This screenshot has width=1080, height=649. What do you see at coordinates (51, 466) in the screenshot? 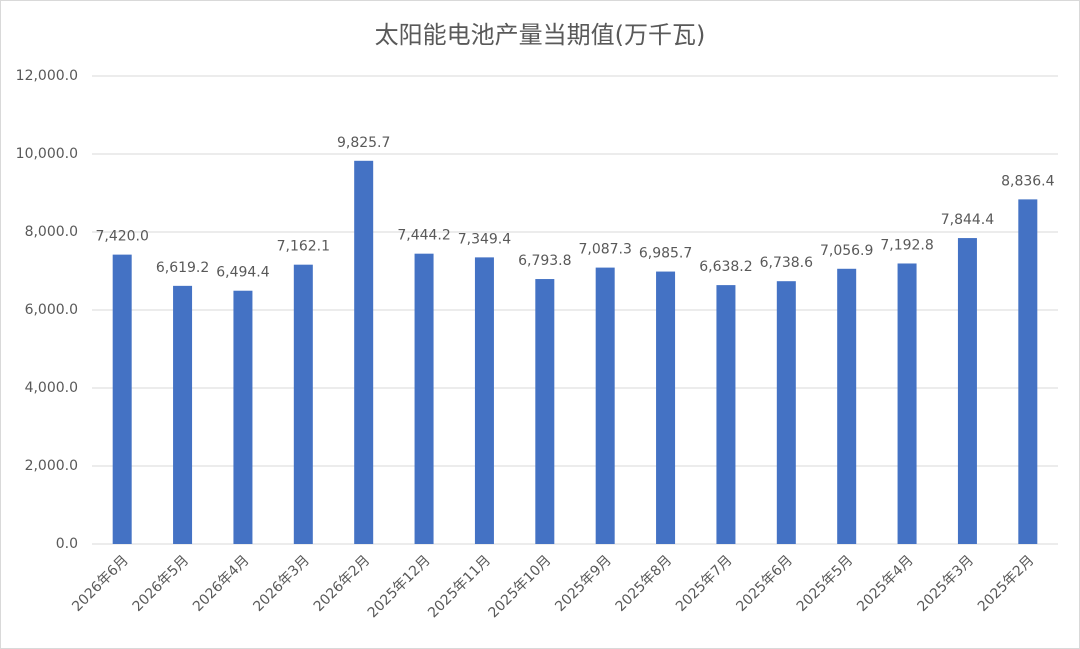
I see `y-tick-label: 2,000.0` at bounding box center [51, 466].